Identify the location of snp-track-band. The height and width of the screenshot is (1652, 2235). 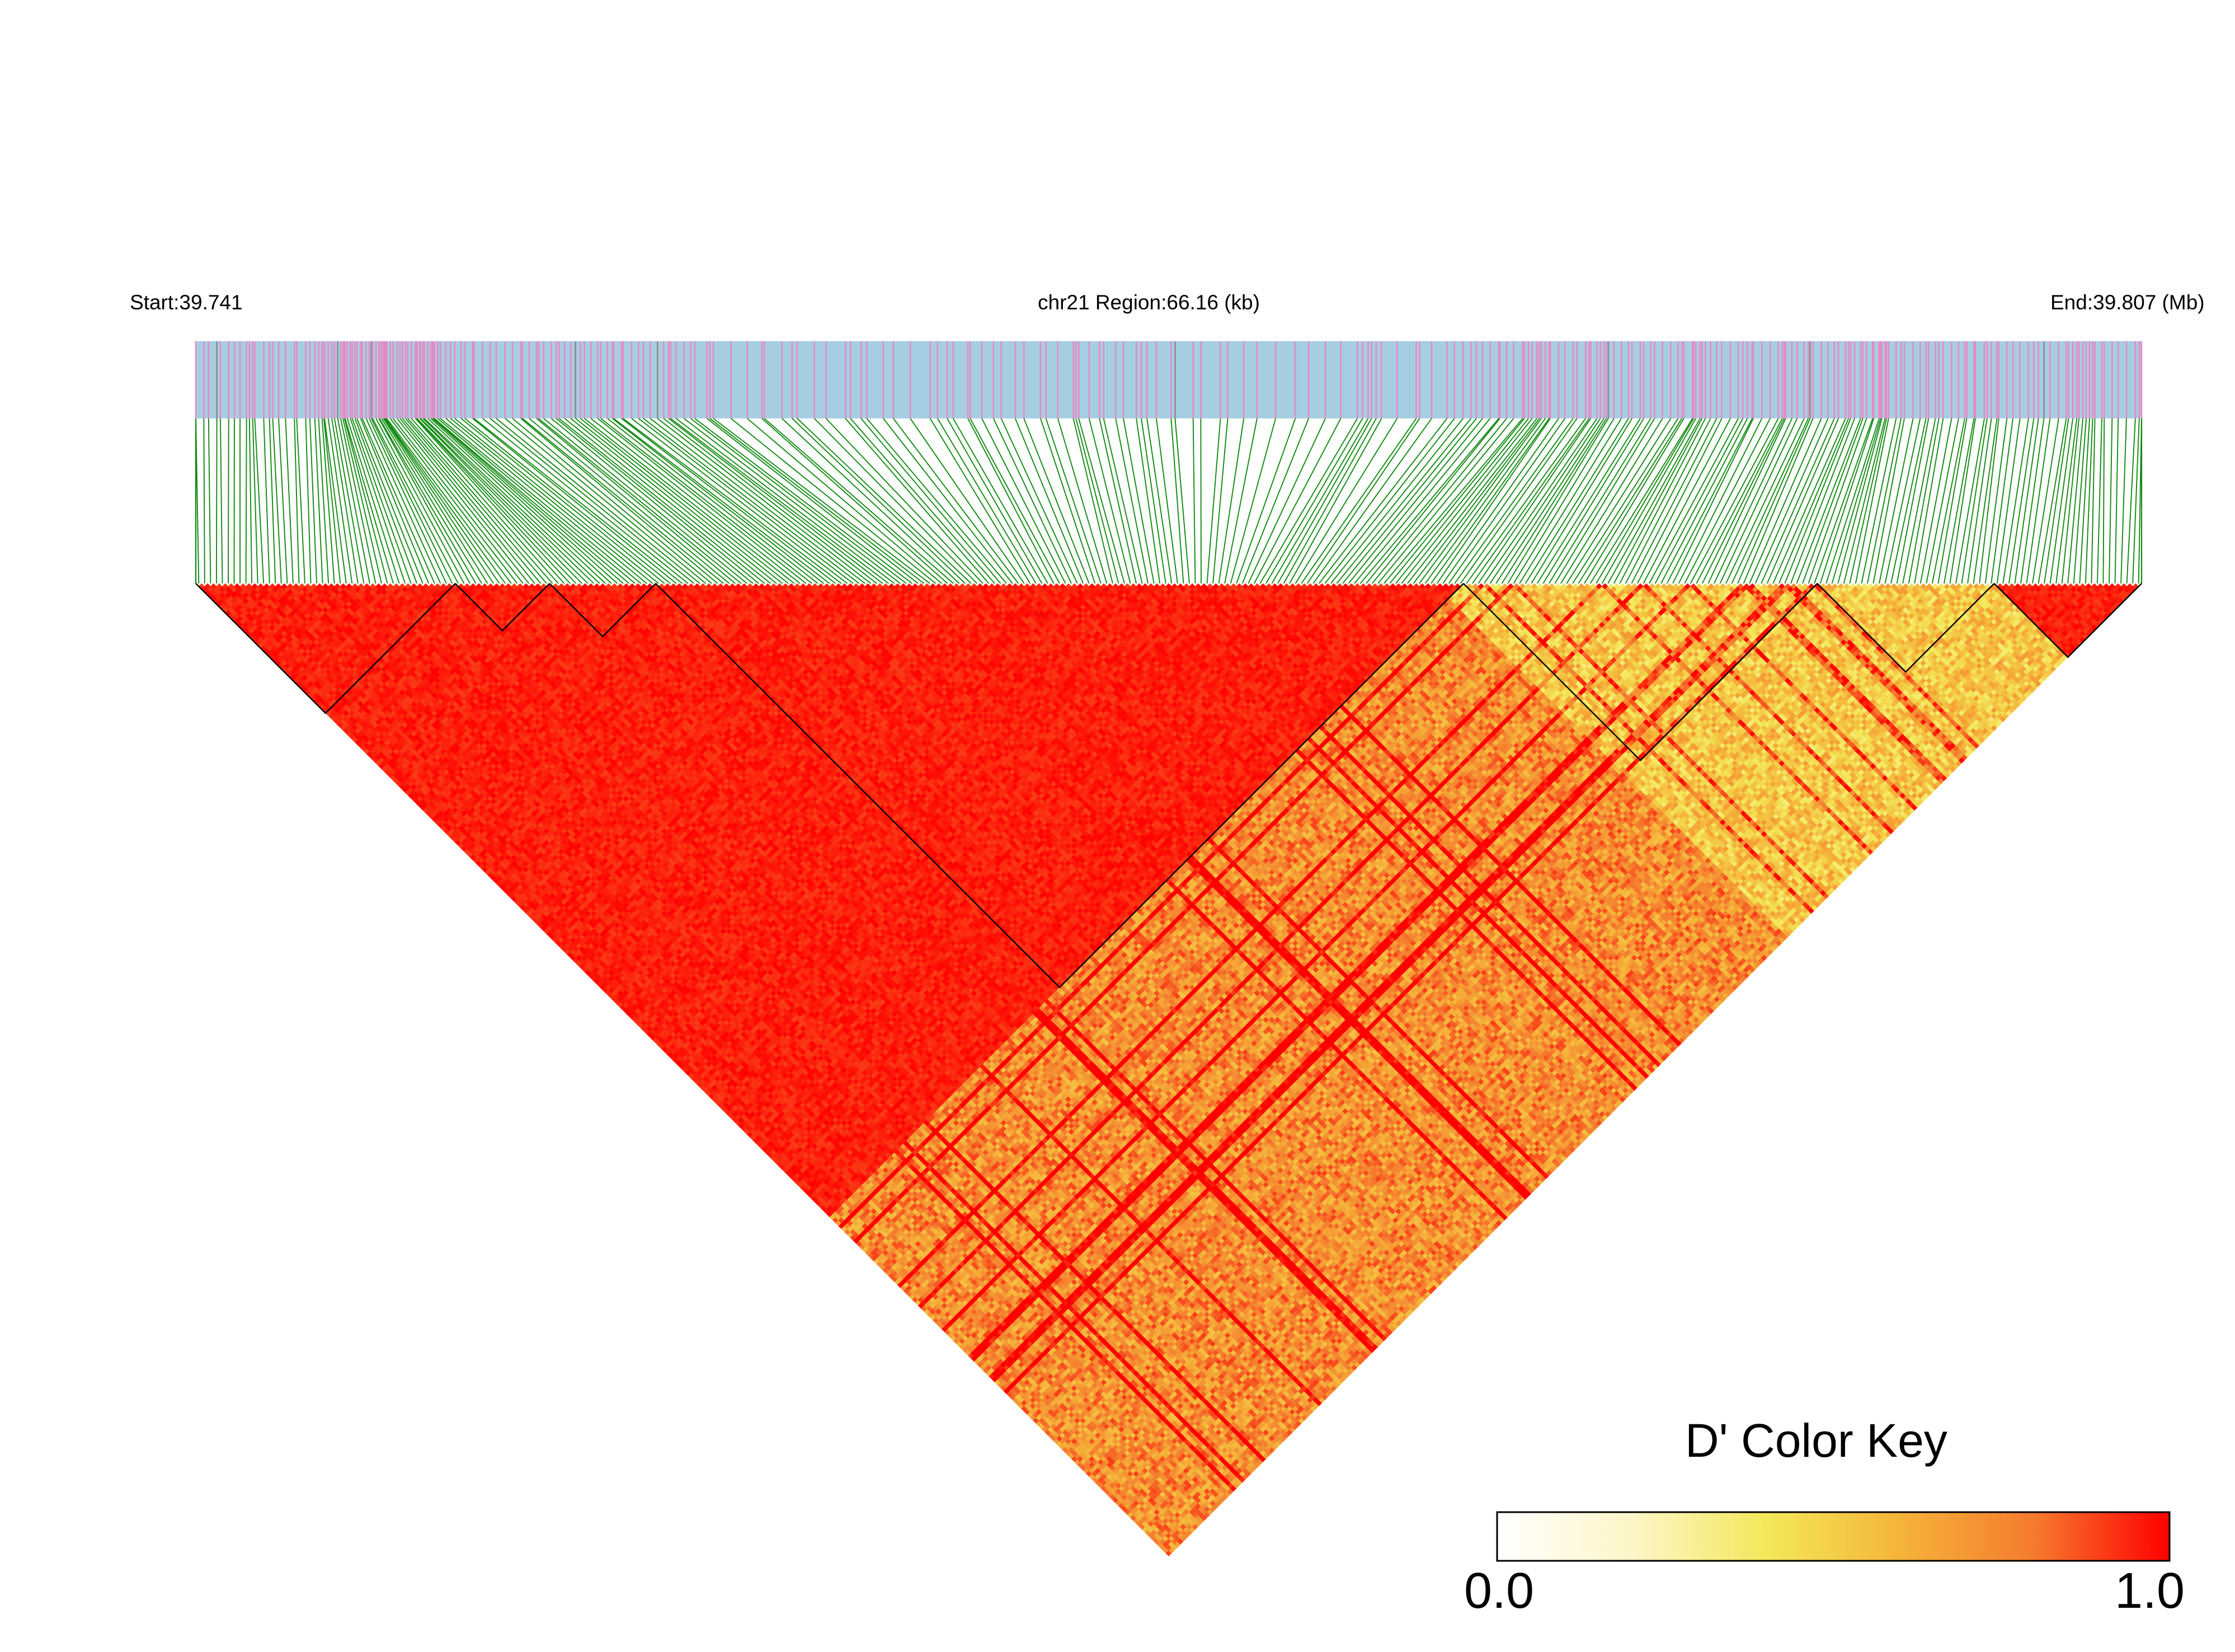
(1169, 379).